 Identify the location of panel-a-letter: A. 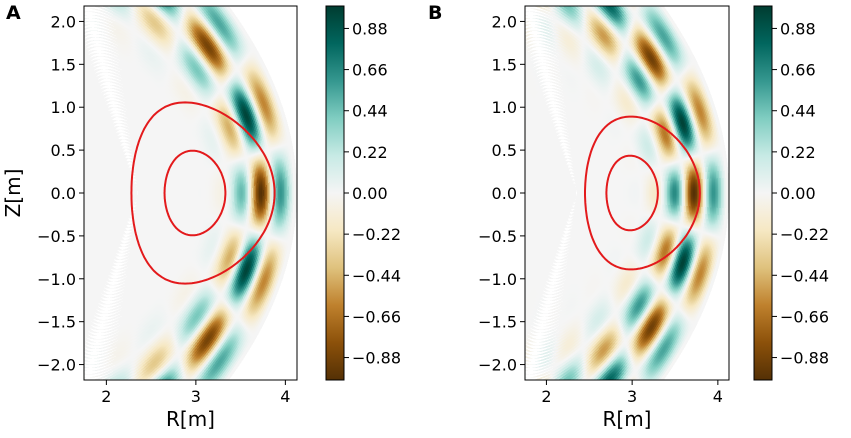
(13, 13).